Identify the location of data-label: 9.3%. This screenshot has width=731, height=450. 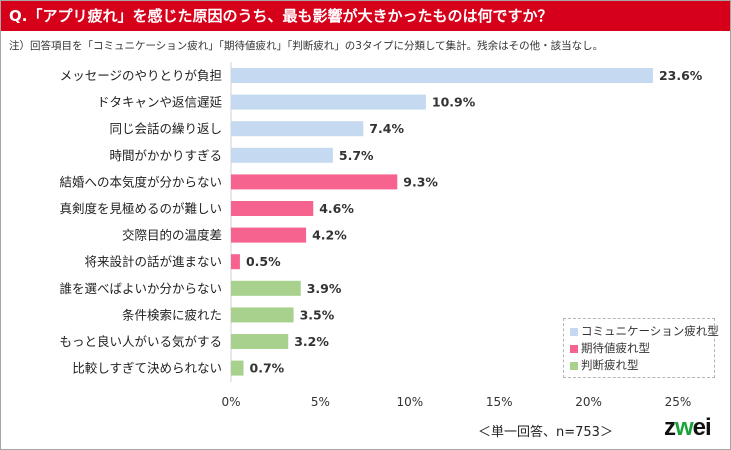
(420, 181).